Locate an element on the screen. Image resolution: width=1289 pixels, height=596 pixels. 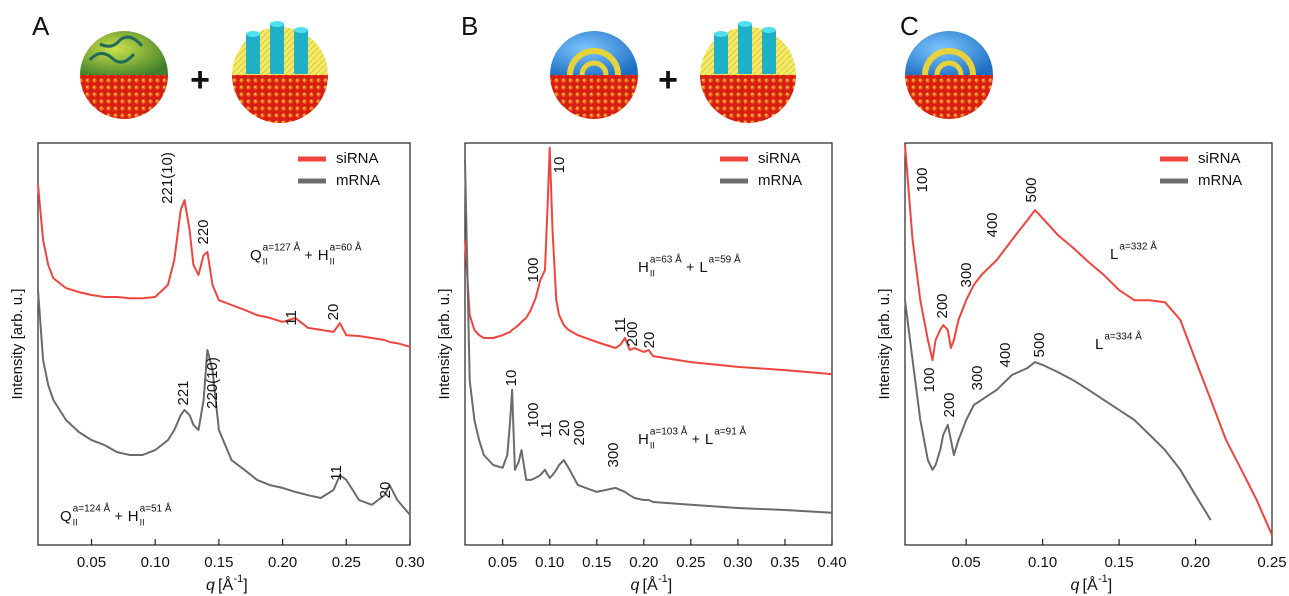
peak-label: 221 is located at coordinates (183, 392).